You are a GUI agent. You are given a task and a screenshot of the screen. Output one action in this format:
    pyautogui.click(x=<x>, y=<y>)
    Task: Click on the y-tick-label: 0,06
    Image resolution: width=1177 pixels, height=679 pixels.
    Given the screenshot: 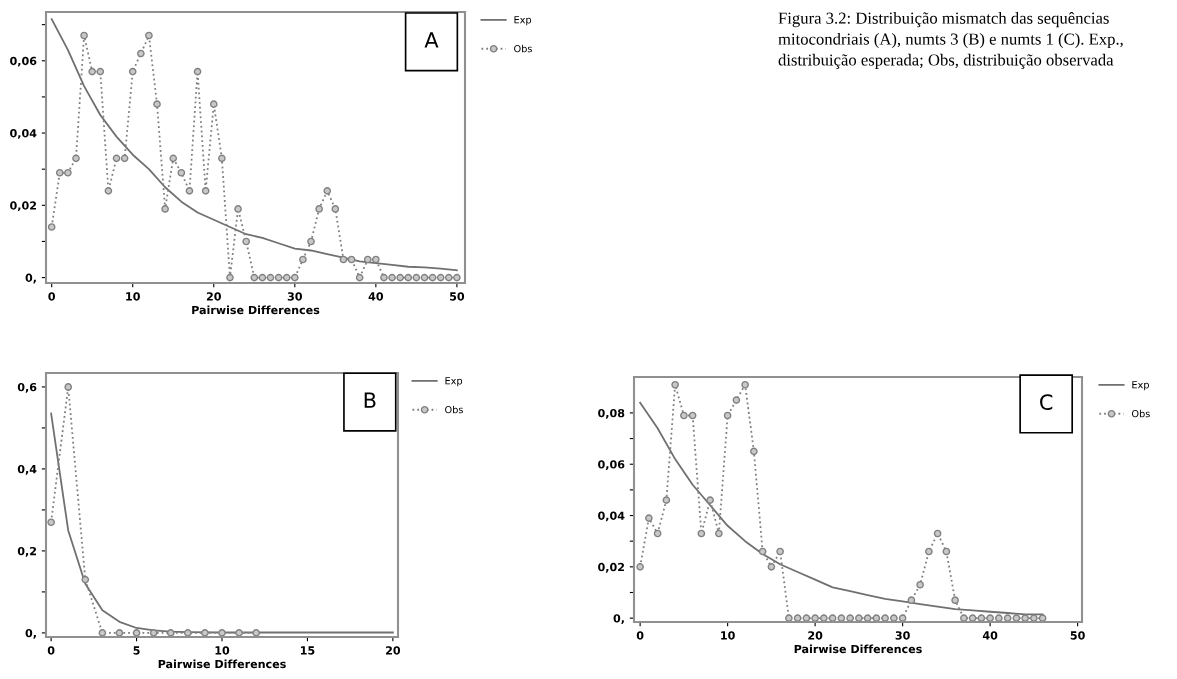 What is the action you would take?
    pyautogui.click(x=23, y=61)
    